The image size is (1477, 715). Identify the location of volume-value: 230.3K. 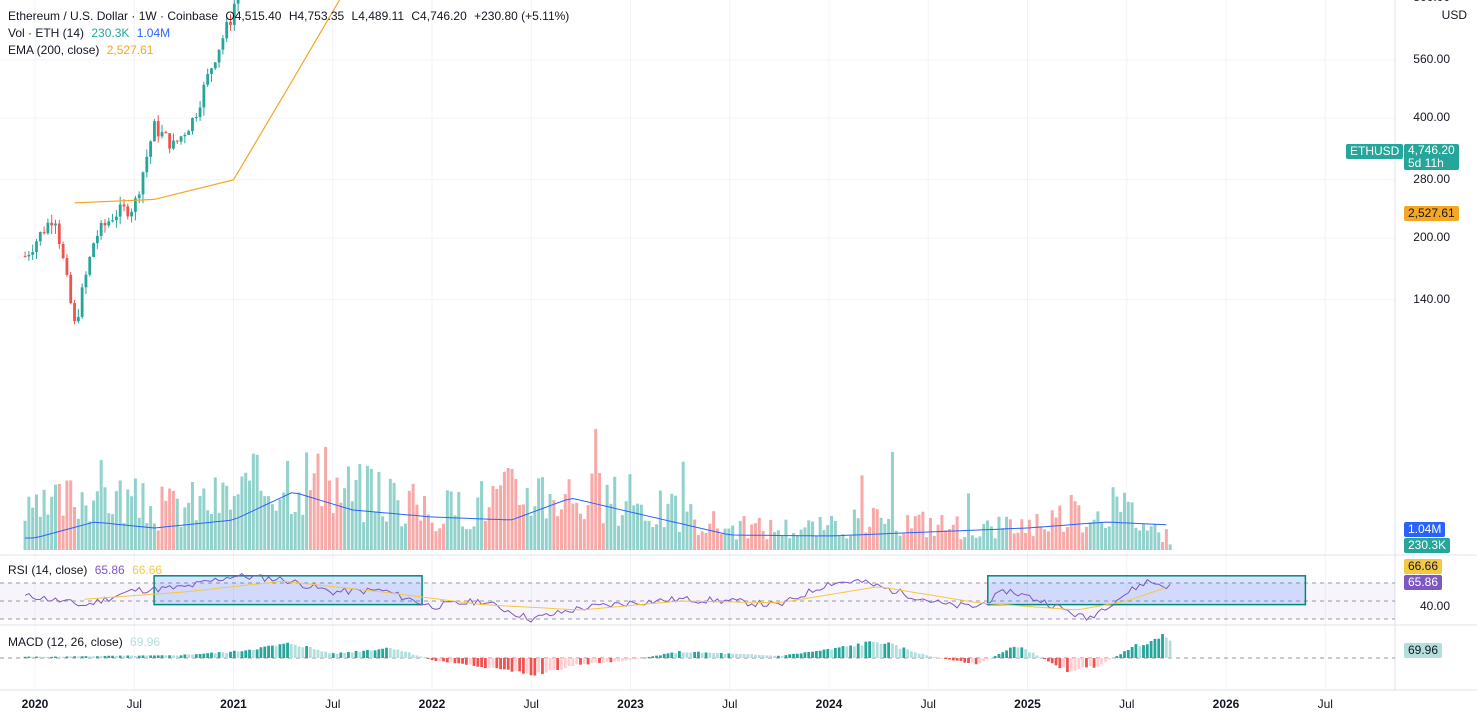
(110, 33).